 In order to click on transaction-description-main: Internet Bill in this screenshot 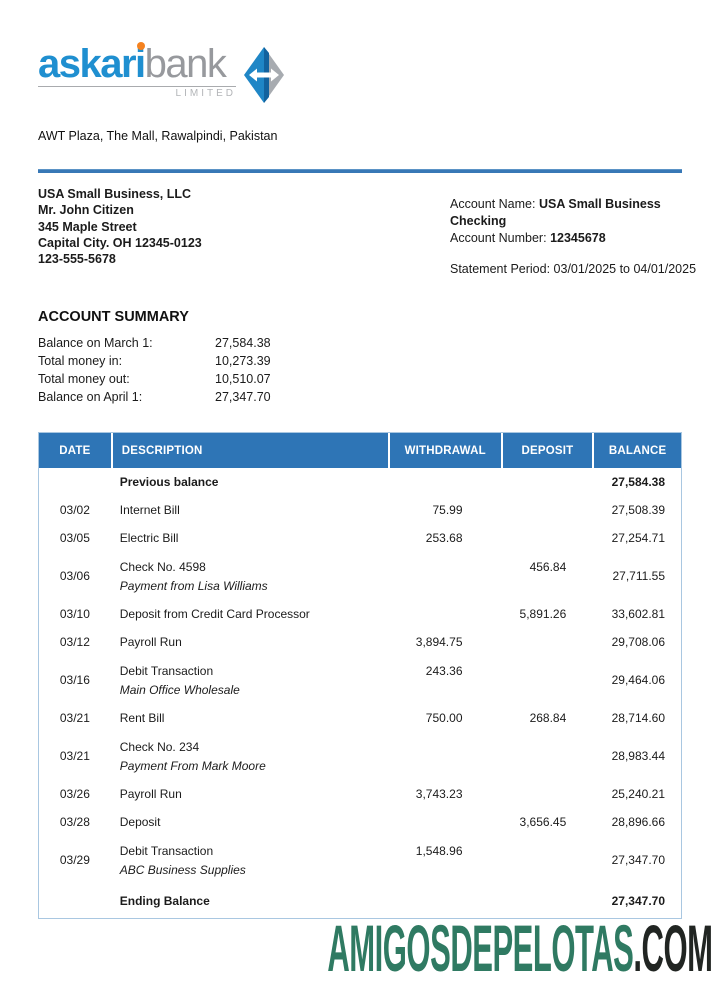, I will do `click(149, 510)`.